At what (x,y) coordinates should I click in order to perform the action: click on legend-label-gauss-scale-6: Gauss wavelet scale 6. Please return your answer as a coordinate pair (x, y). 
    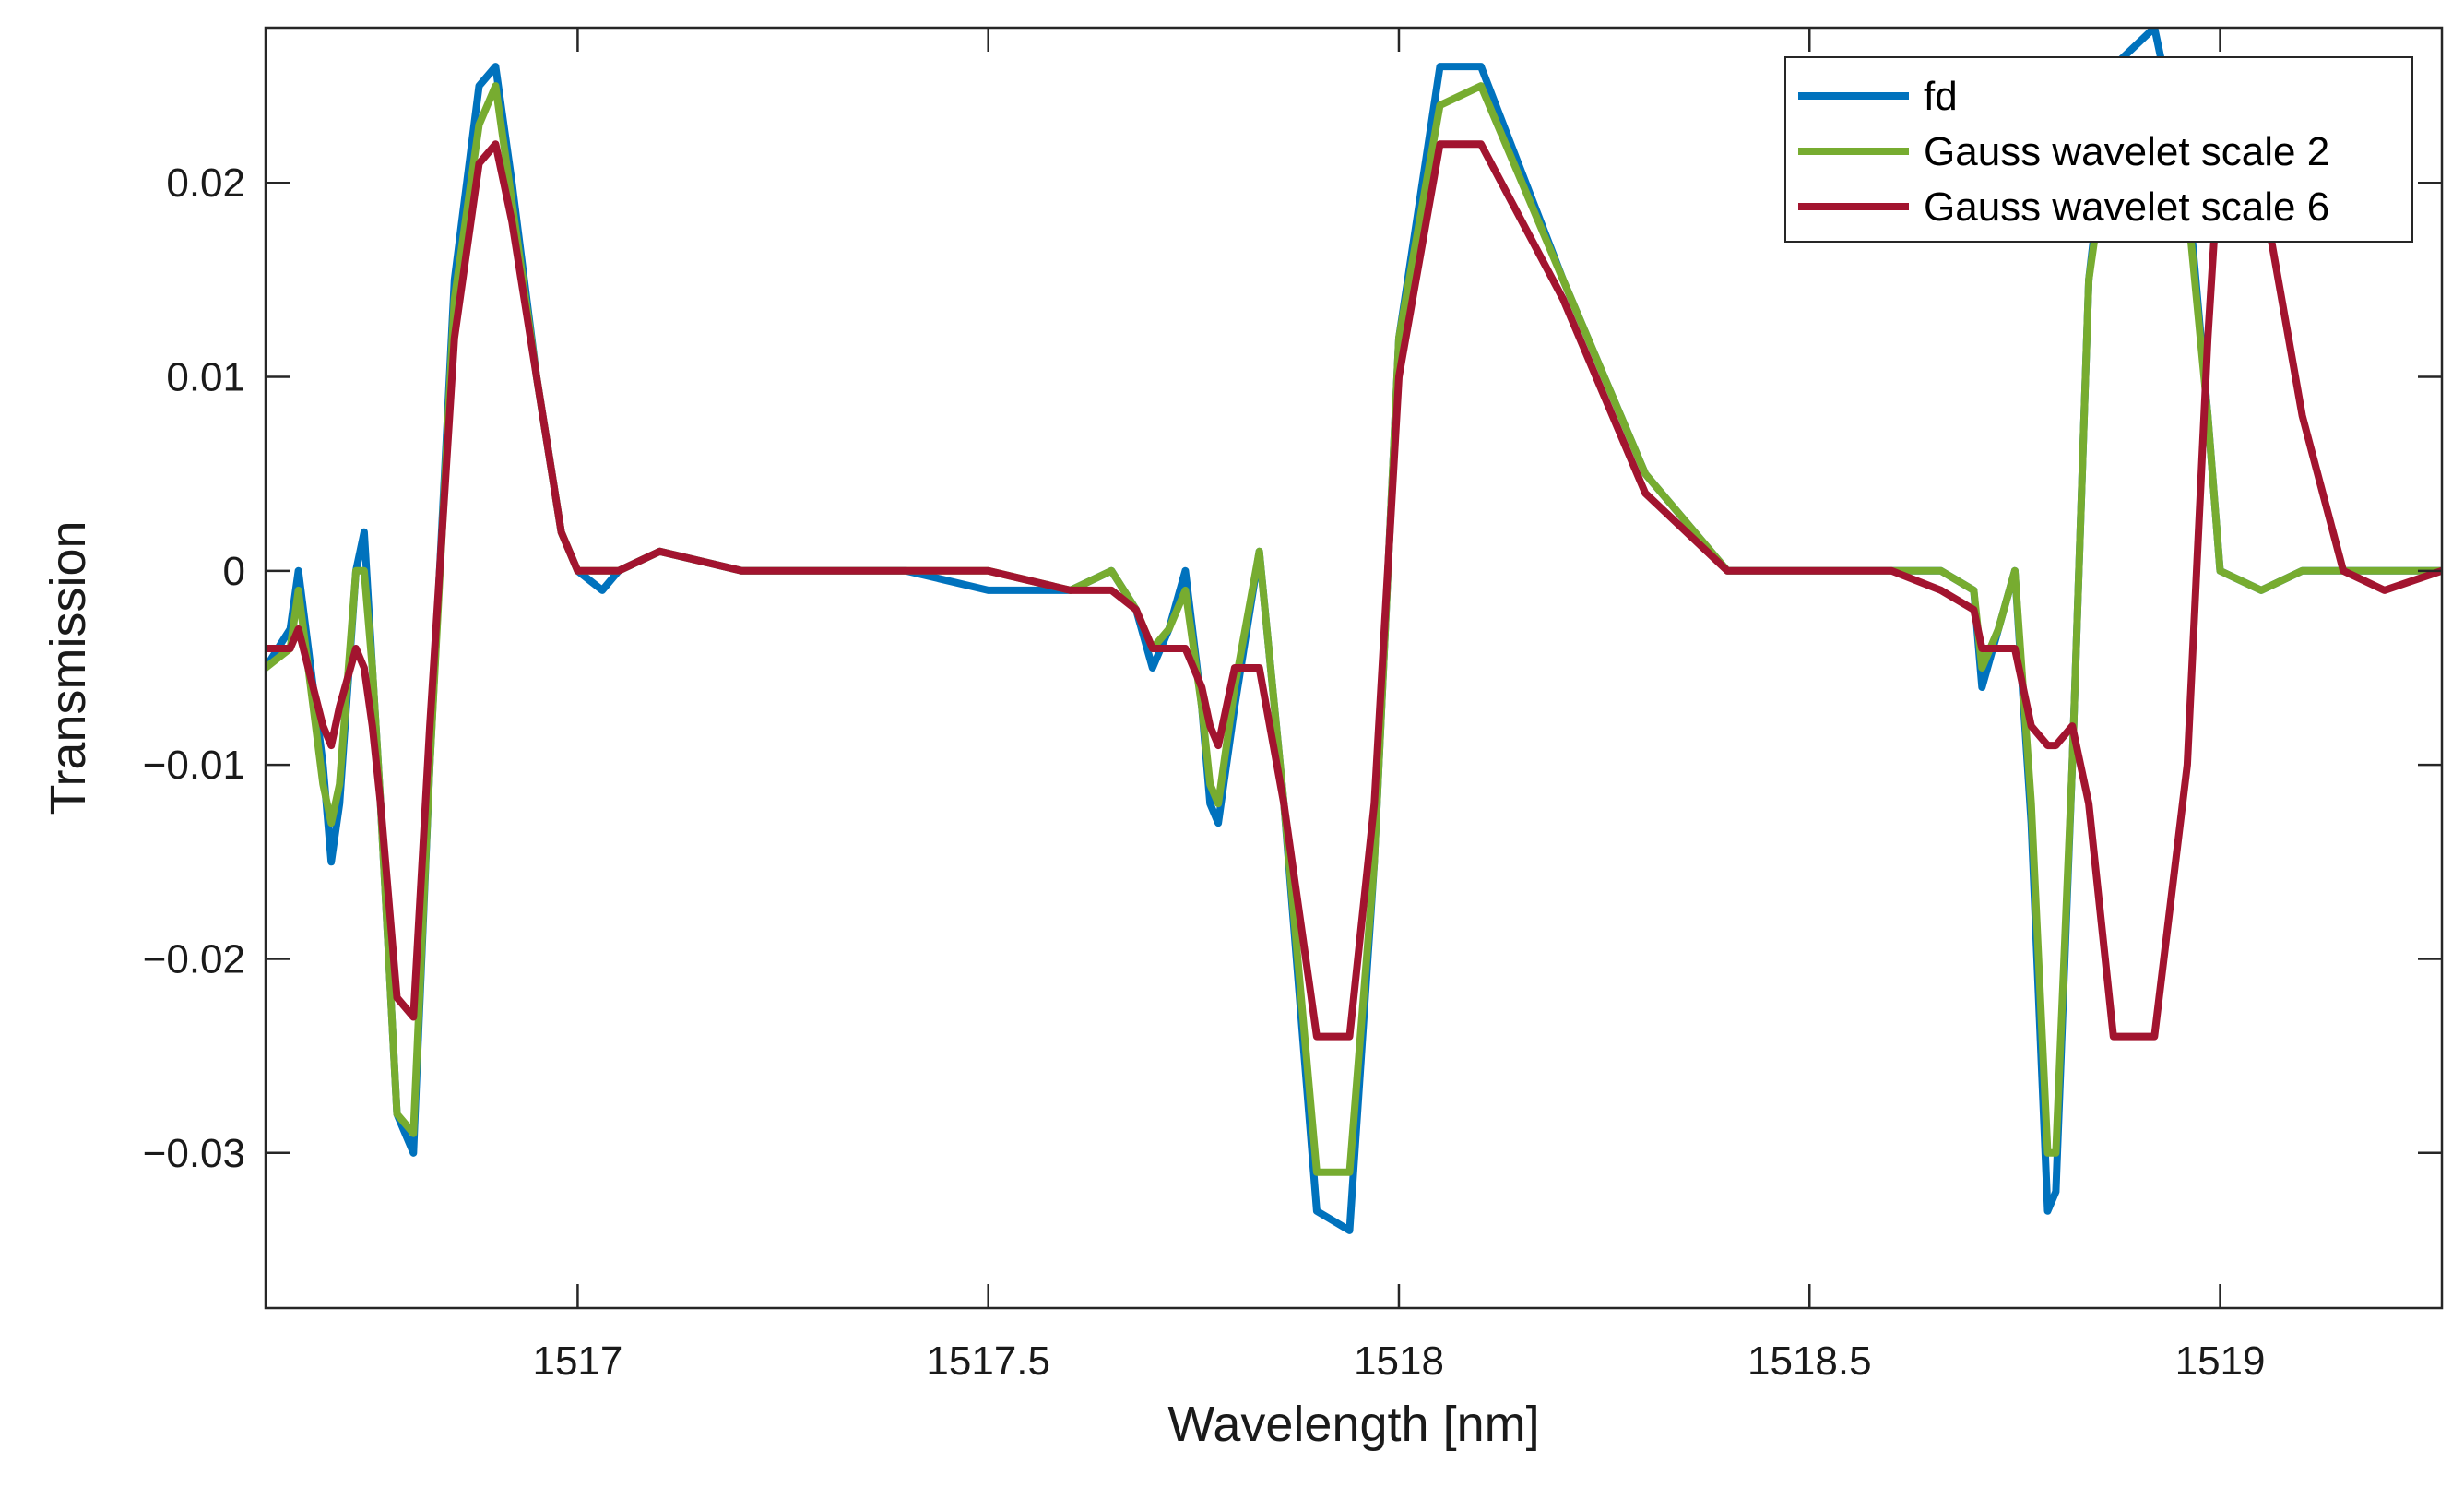
    Looking at the image, I should click on (2126, 207).